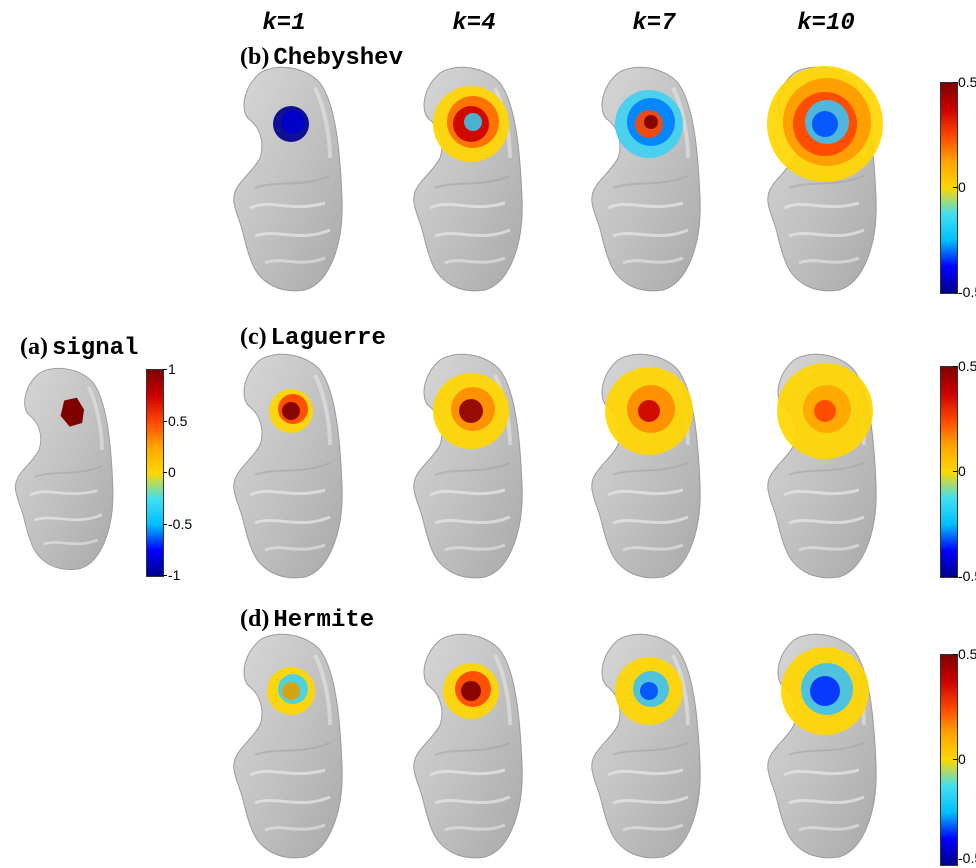  Describe the element at coordinates (175, 421) in the screenshot. I see `colorbar-signal-tick: 0.5` at that location.